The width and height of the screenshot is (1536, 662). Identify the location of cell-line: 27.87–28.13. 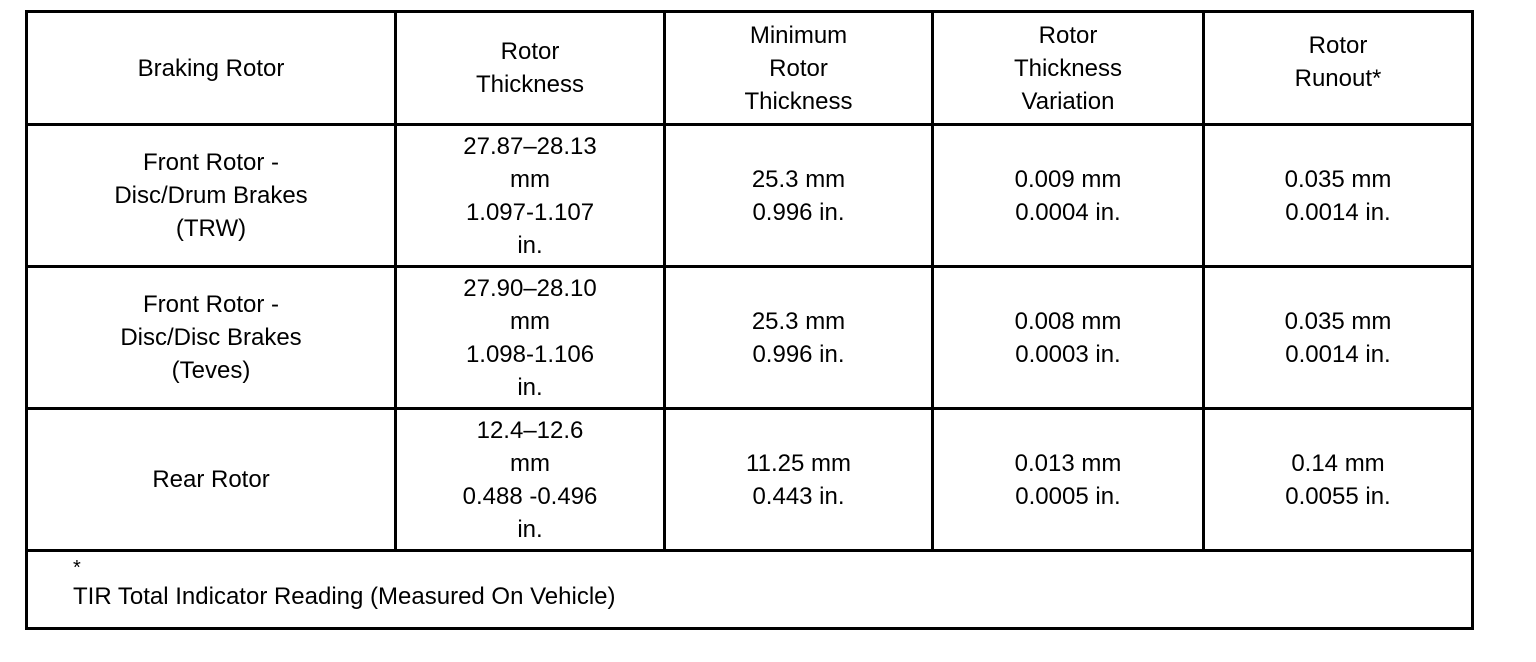
(530, 146).